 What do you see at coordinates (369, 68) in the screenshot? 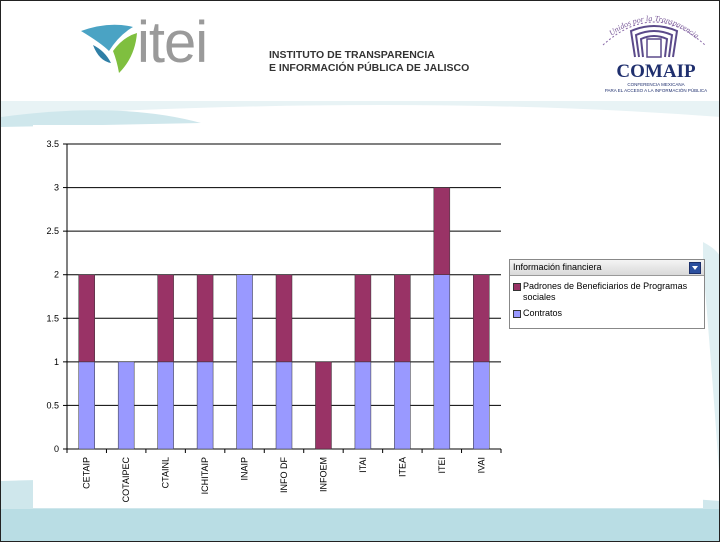
I see `institute-name-line2: E INFORMACIÓN PÚBLICA DE JALISCO` at bounding box center [369, 68].